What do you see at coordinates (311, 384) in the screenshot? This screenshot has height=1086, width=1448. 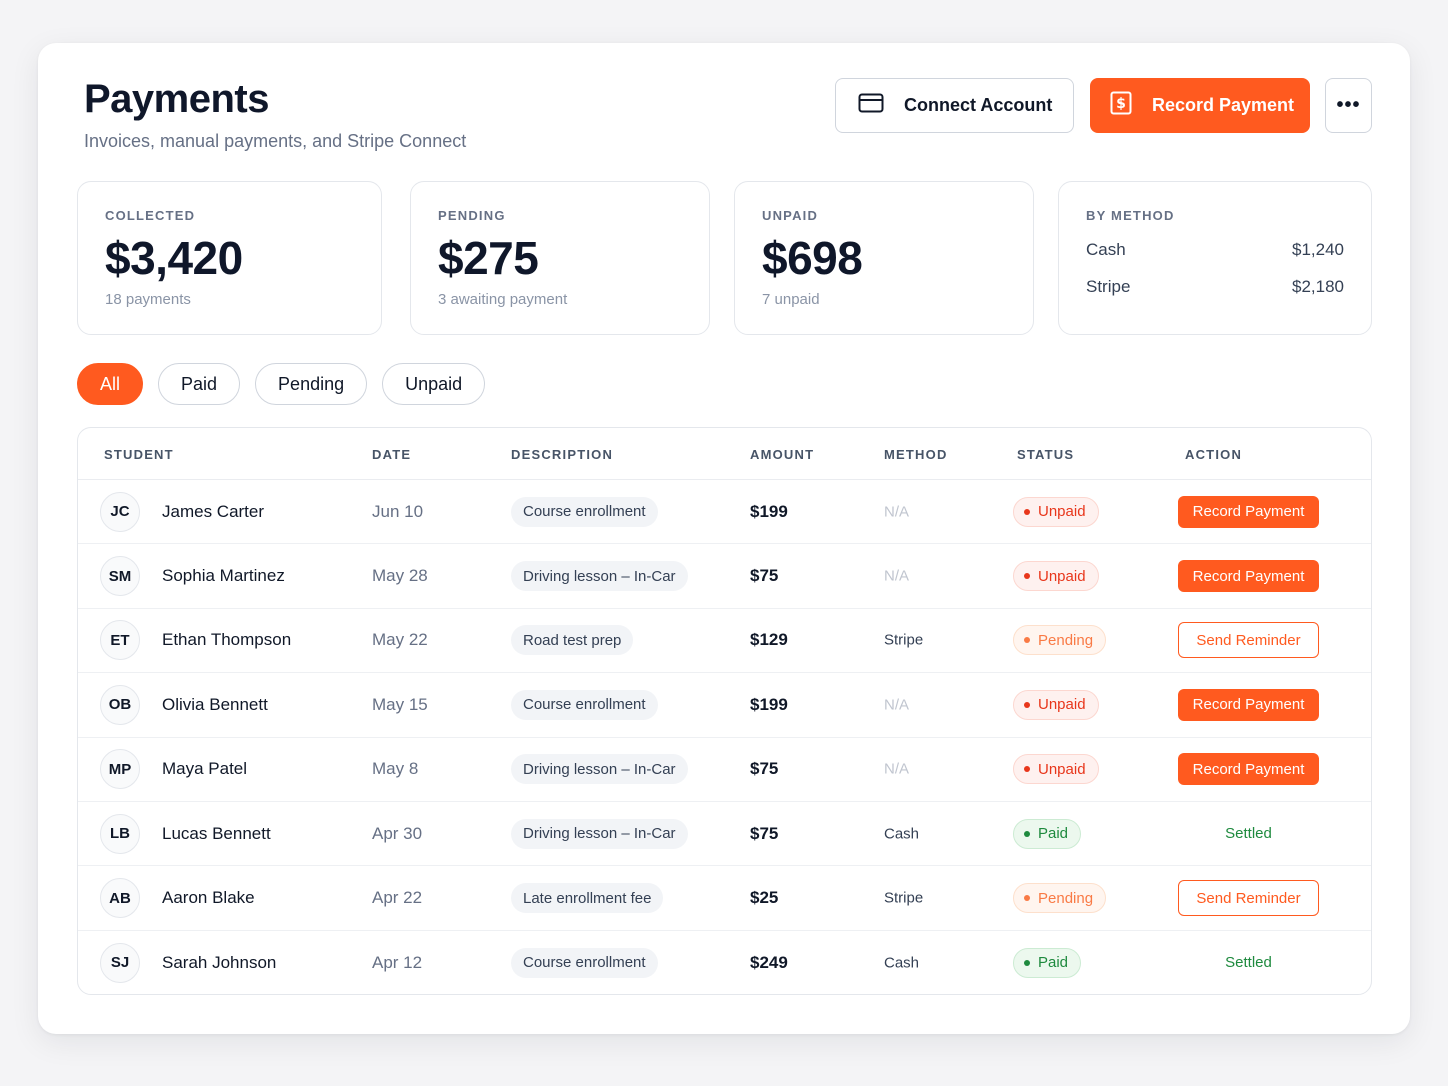 I see `filter-pending: Pending` at bounding box center [311, 384].